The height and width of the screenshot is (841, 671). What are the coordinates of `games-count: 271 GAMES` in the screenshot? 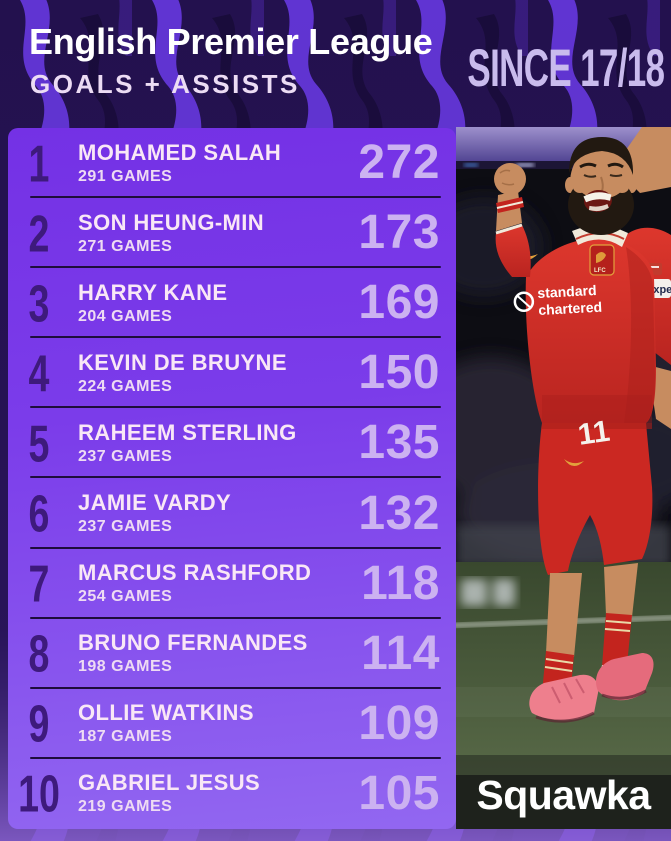 It's located at (125, 246).